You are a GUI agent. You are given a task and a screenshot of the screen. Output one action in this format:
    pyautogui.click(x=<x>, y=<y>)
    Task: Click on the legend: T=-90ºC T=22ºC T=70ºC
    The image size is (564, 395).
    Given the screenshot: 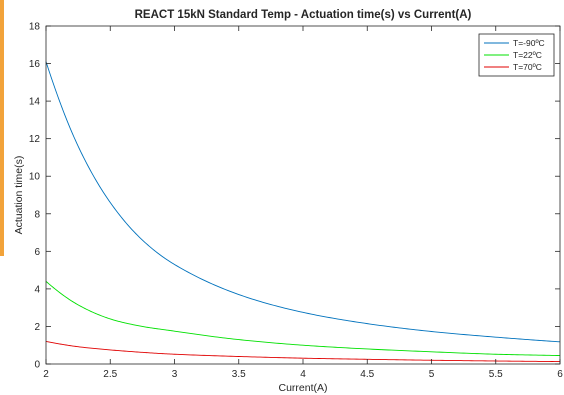 What is the action you would take?
    pyautogui.click(x=516, y=55)
    